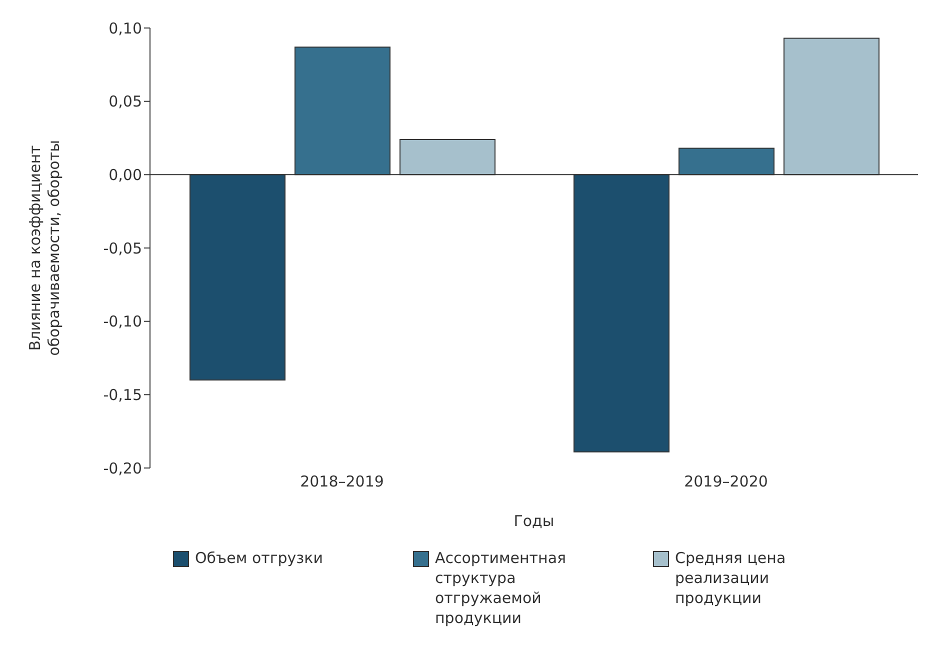  I want to click on y-tick-label: -0,20, so click(122, 468).